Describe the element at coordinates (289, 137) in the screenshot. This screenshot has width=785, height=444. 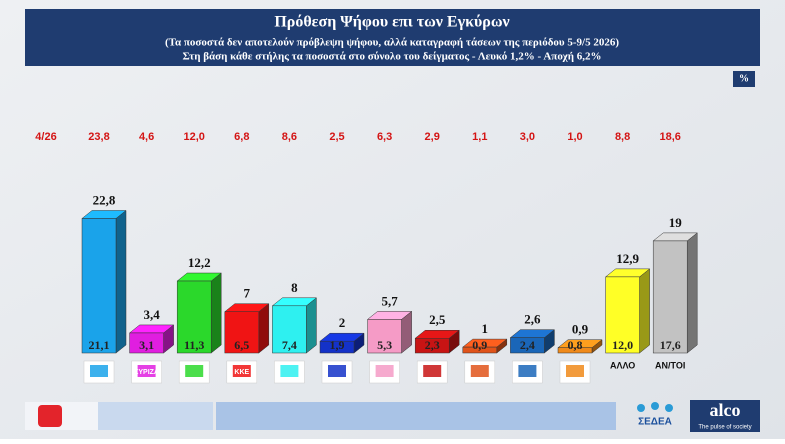
I see `previous-value: 8,6` at that location.